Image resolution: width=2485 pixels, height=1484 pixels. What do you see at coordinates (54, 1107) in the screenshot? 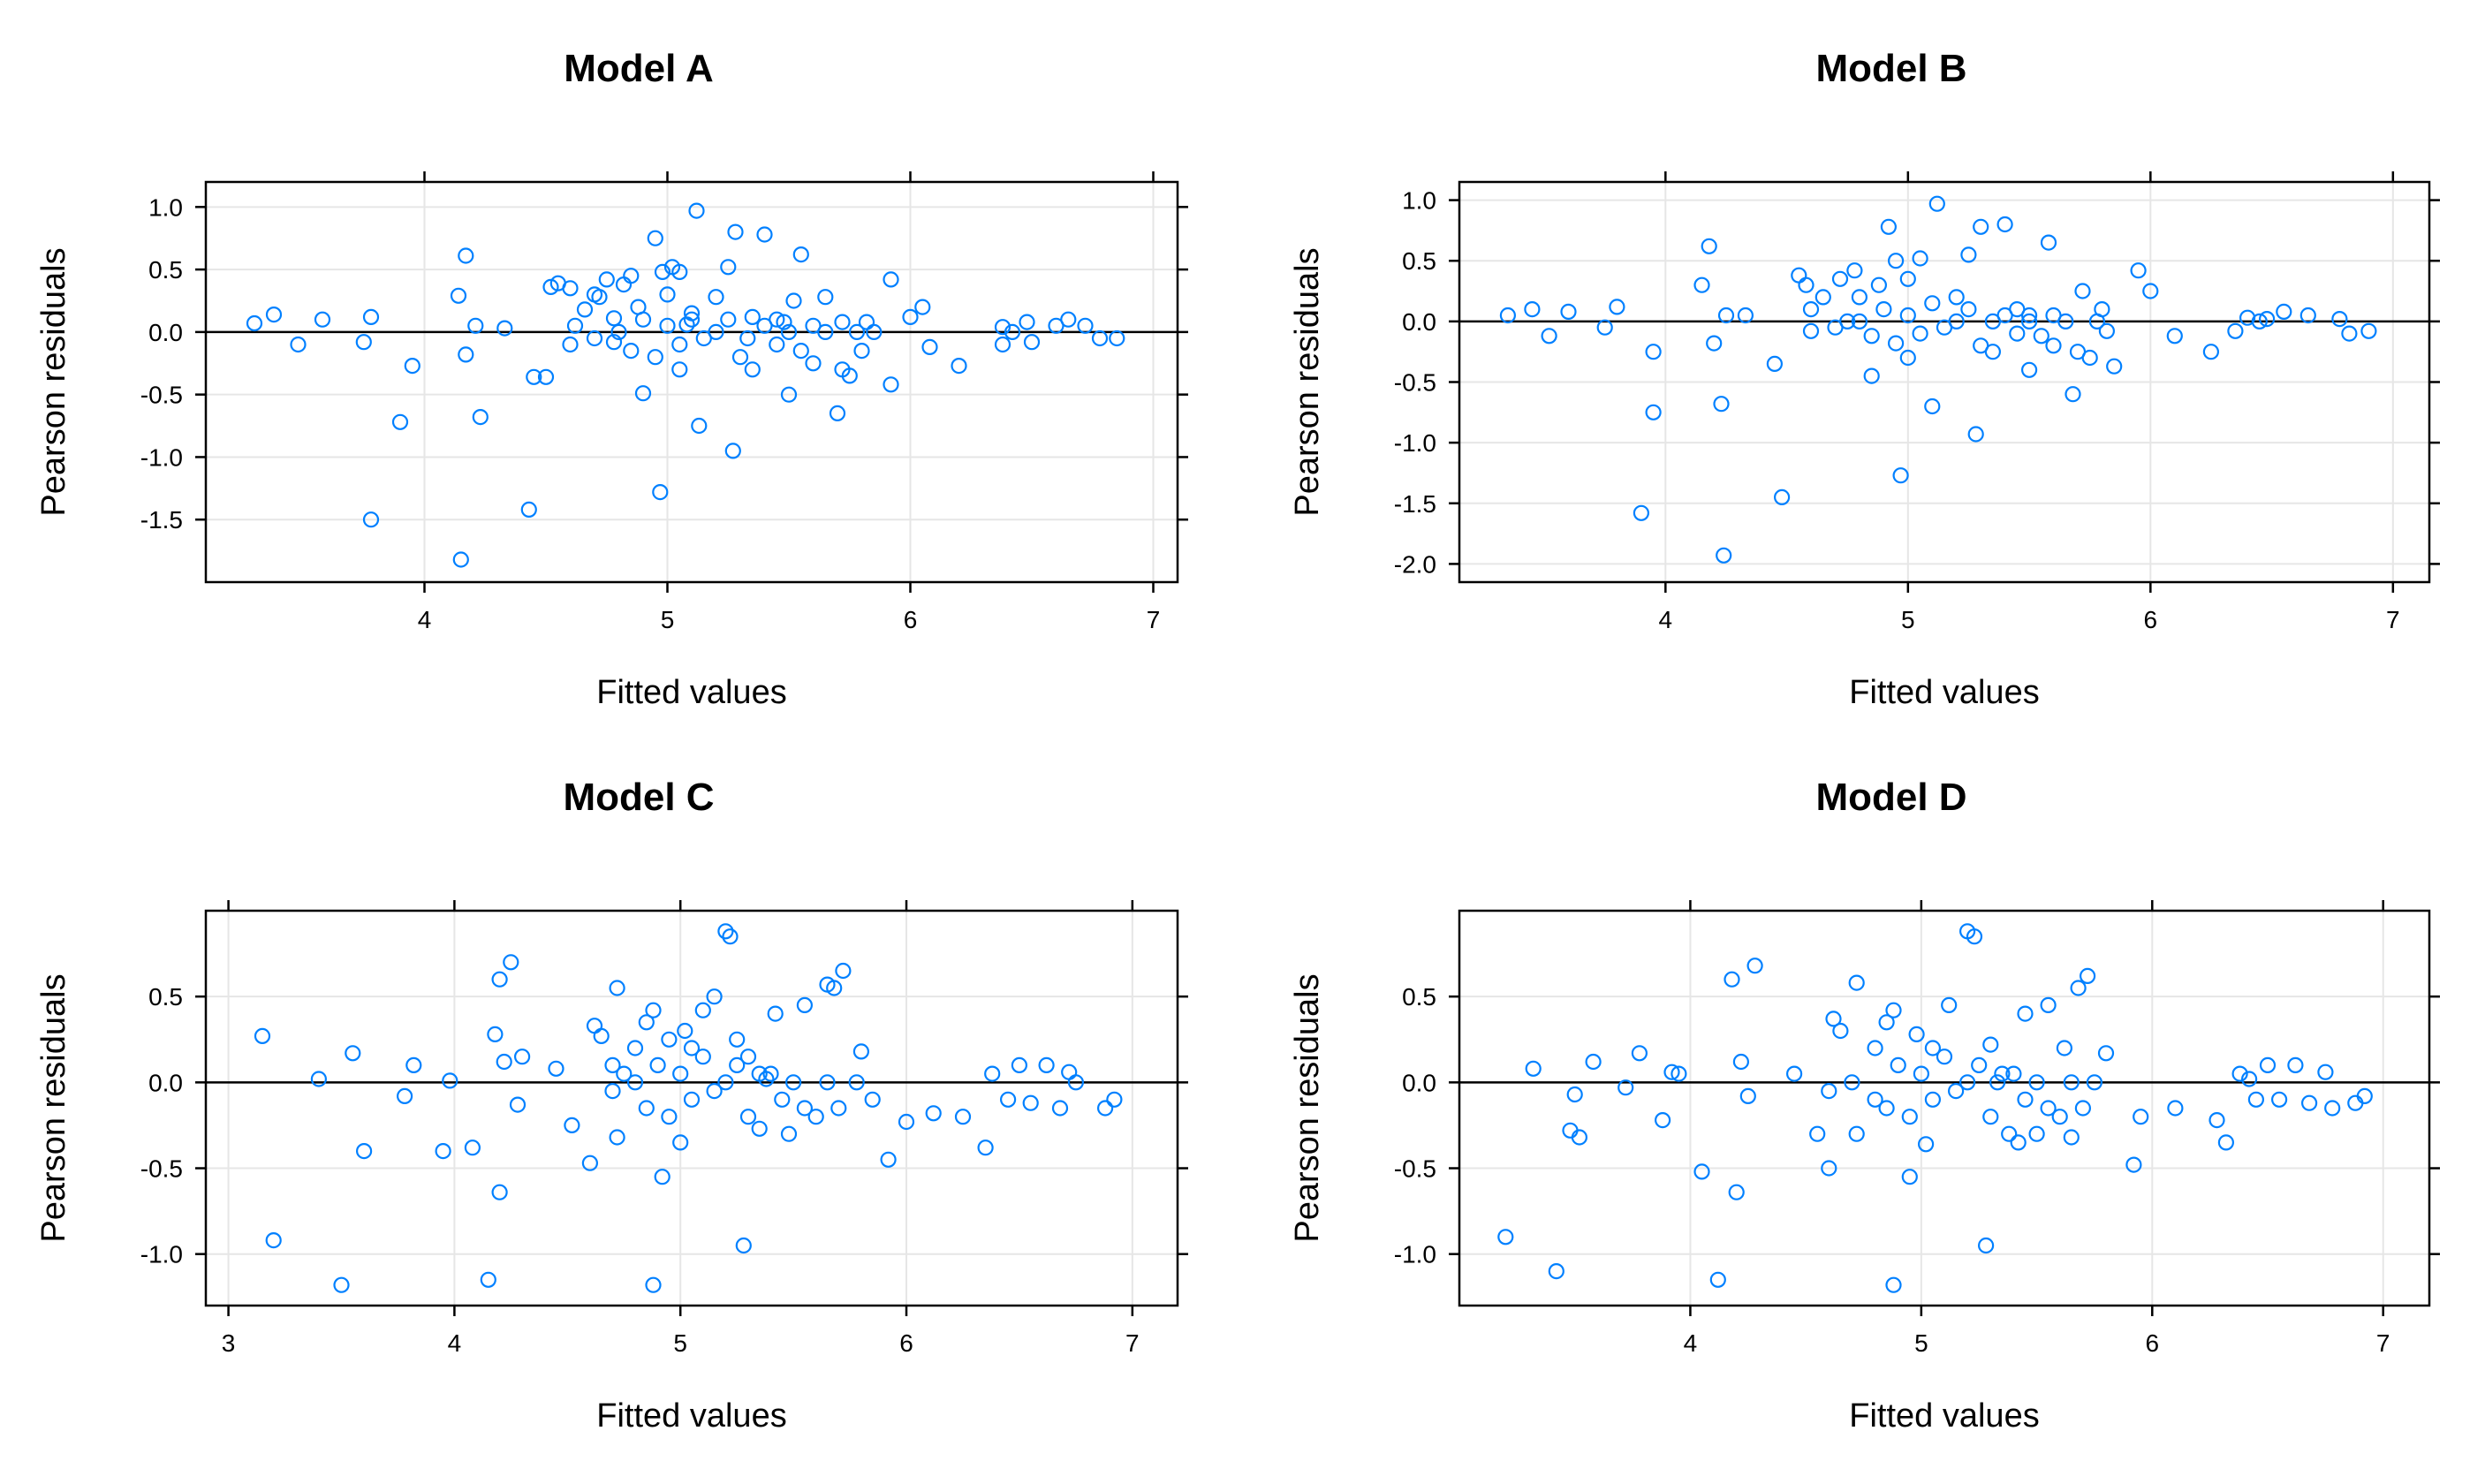
I see `y-axis-label: Pearson residuals` at bounding box center [54, 1107].